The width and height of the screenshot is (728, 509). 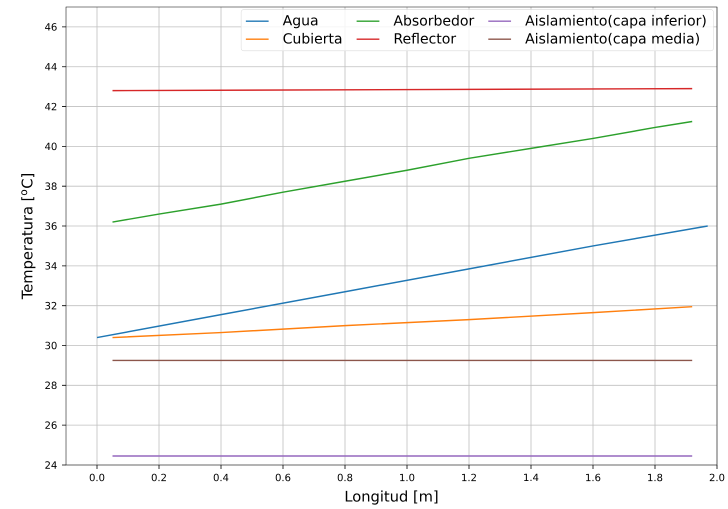 What do you see at coordinates (51, 226) in the screenshot?
I see `y-tick-label: 36` at bounding box center [51, 226].